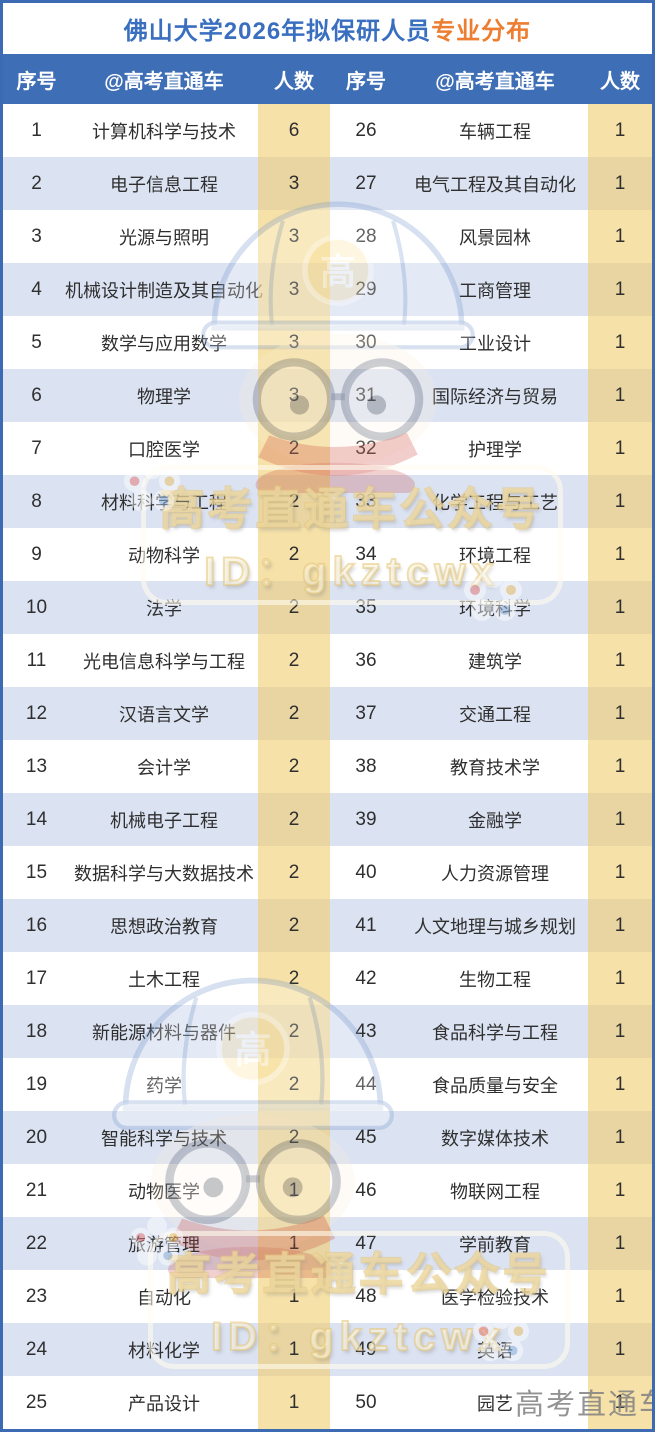 The image size is (655, 1432). I want to click on cell-left-major: 药学, so click(164, 1085).